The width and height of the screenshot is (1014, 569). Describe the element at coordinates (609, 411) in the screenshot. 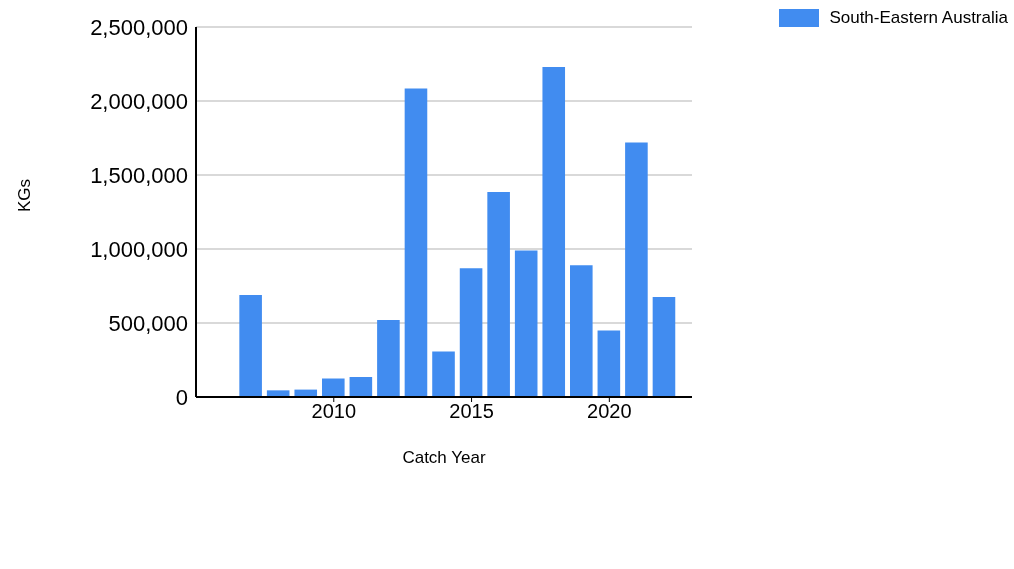

I see `x-tick-label: 2020` at that location.